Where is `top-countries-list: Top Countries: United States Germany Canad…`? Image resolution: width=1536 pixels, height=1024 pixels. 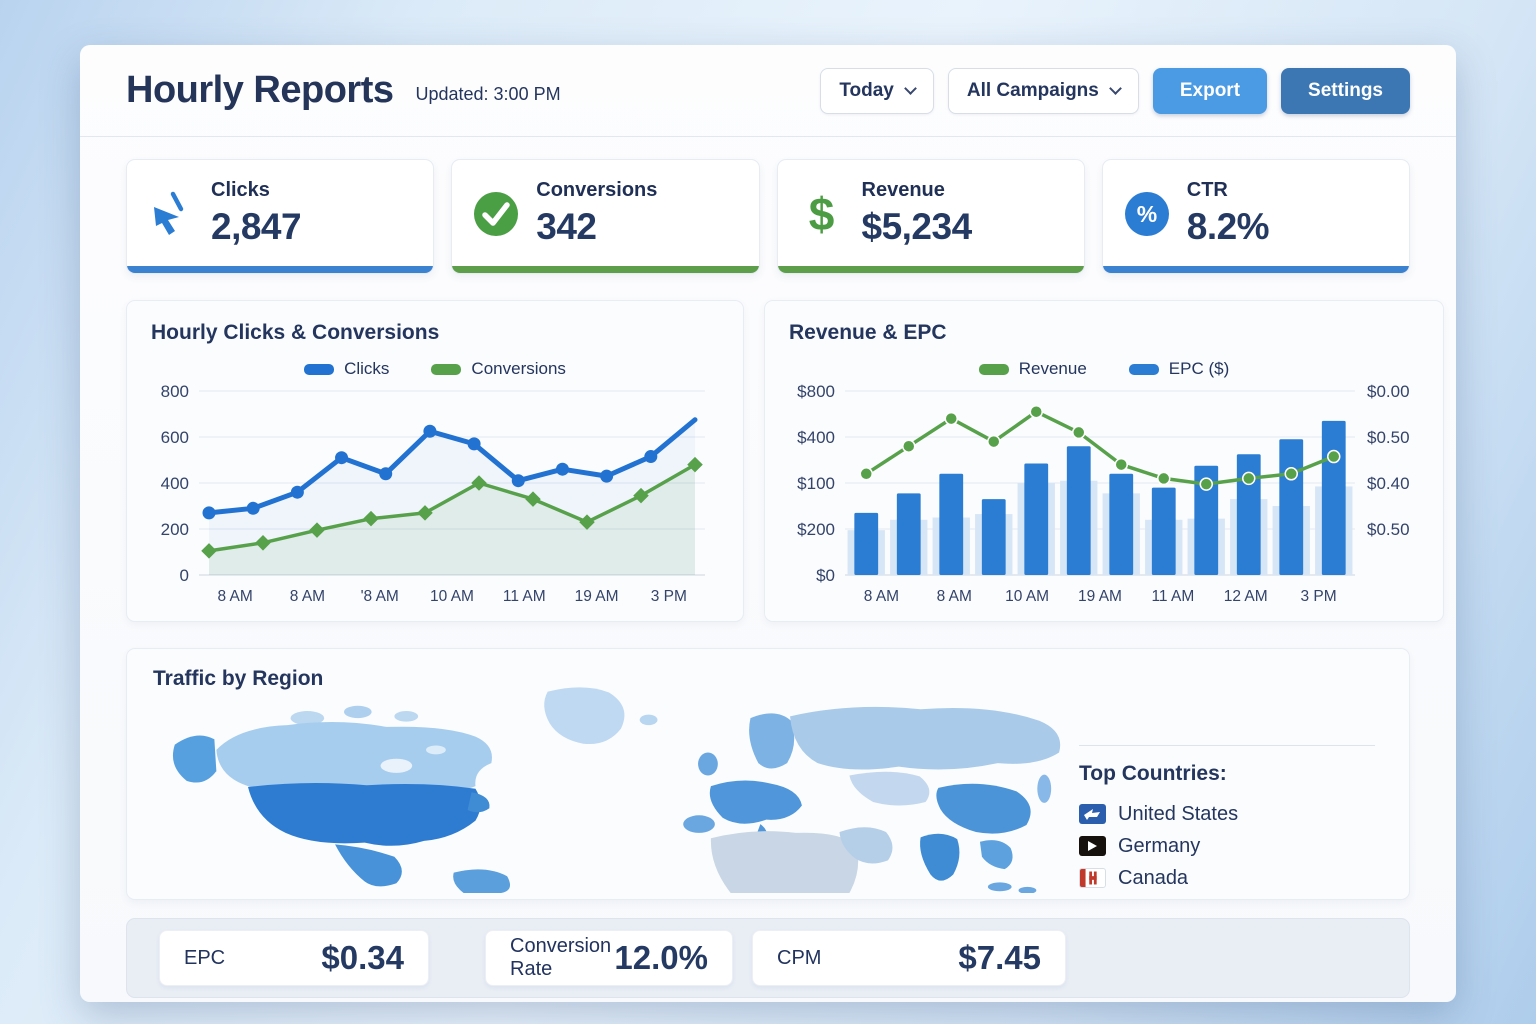 top-countries-list: Top Countries: United States Germany Canad… is located at coordinates (1227, 819).